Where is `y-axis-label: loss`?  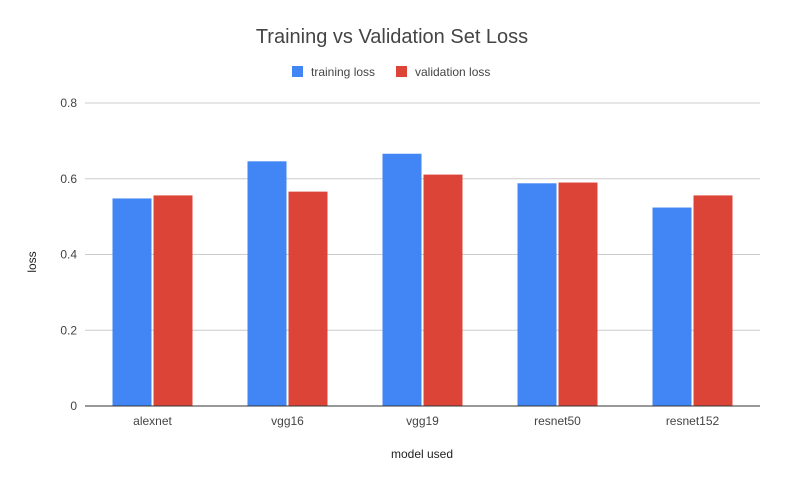
y-axis-label: loss is located at coordinates (32, 261).